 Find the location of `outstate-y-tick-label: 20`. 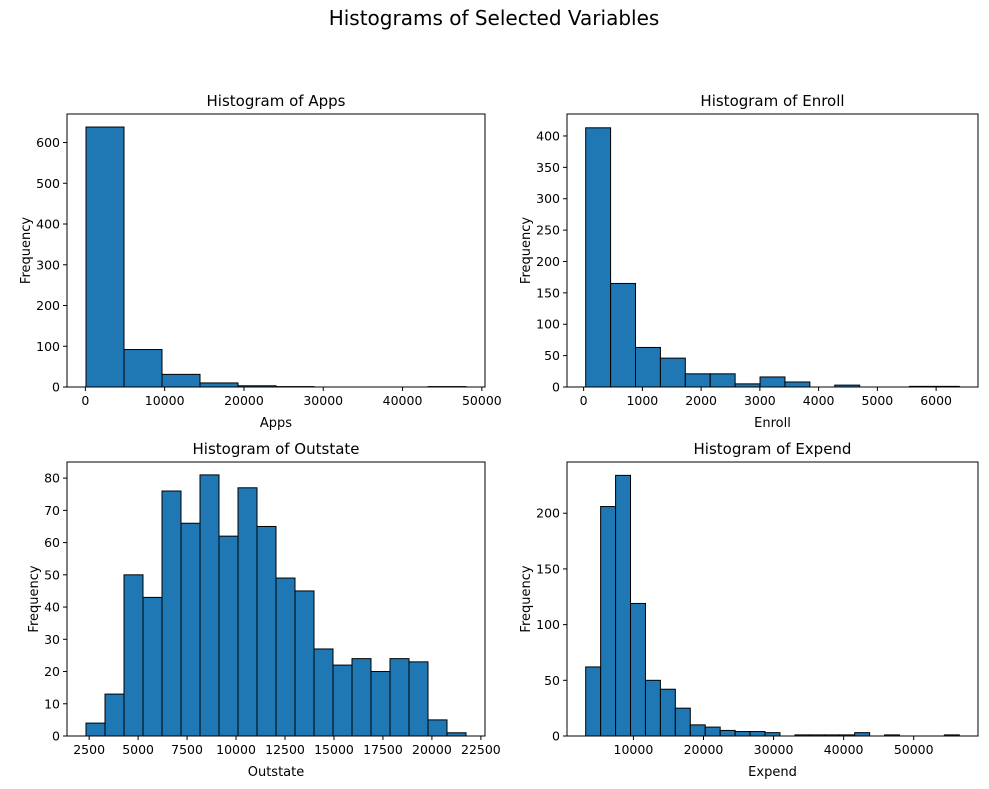

outstate-y-tick-label: 20 is located at coordinates (52, 671).